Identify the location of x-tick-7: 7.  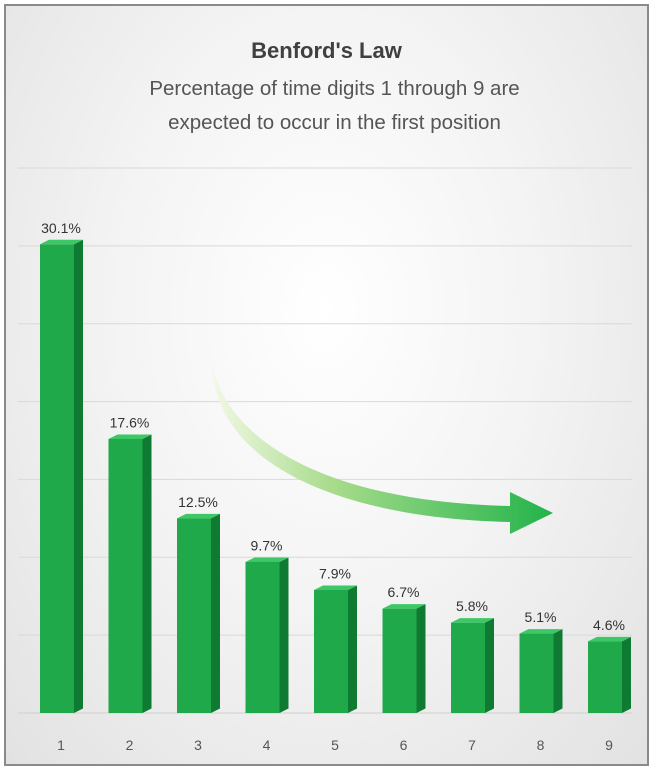
(472, 745).